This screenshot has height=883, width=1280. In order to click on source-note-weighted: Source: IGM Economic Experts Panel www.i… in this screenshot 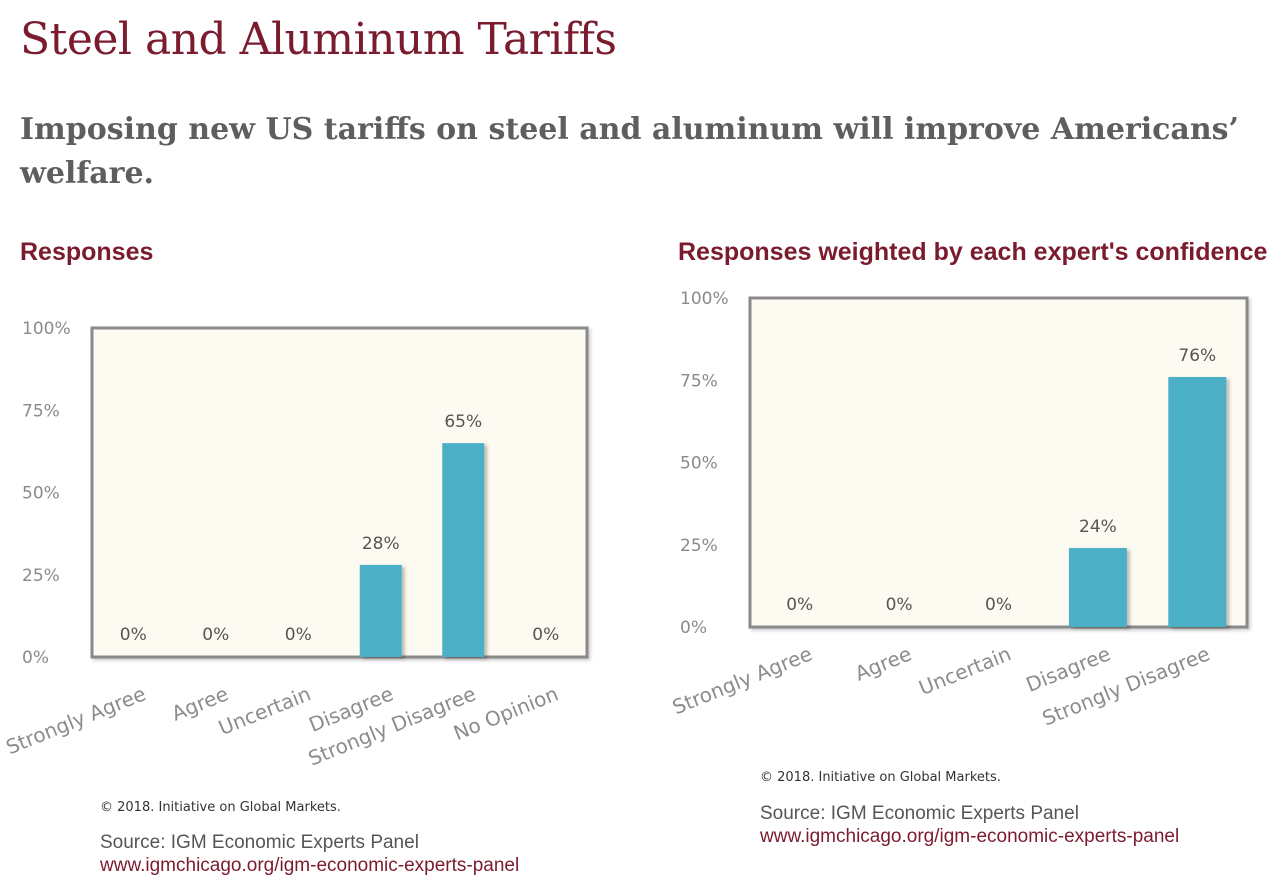, I will do `click(969, 825)`.